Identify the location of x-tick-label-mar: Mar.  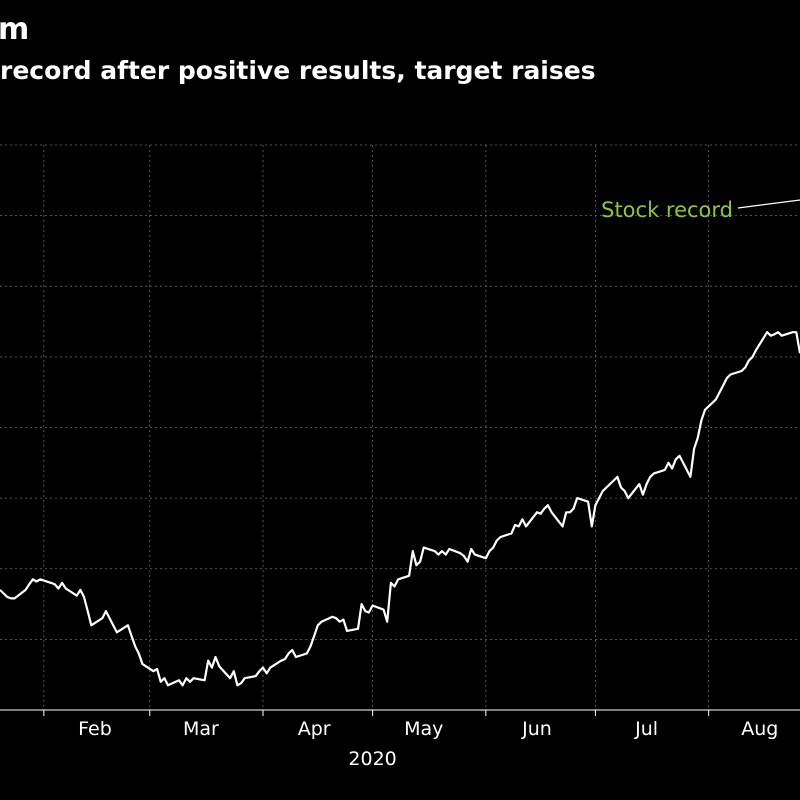
(201, 729).